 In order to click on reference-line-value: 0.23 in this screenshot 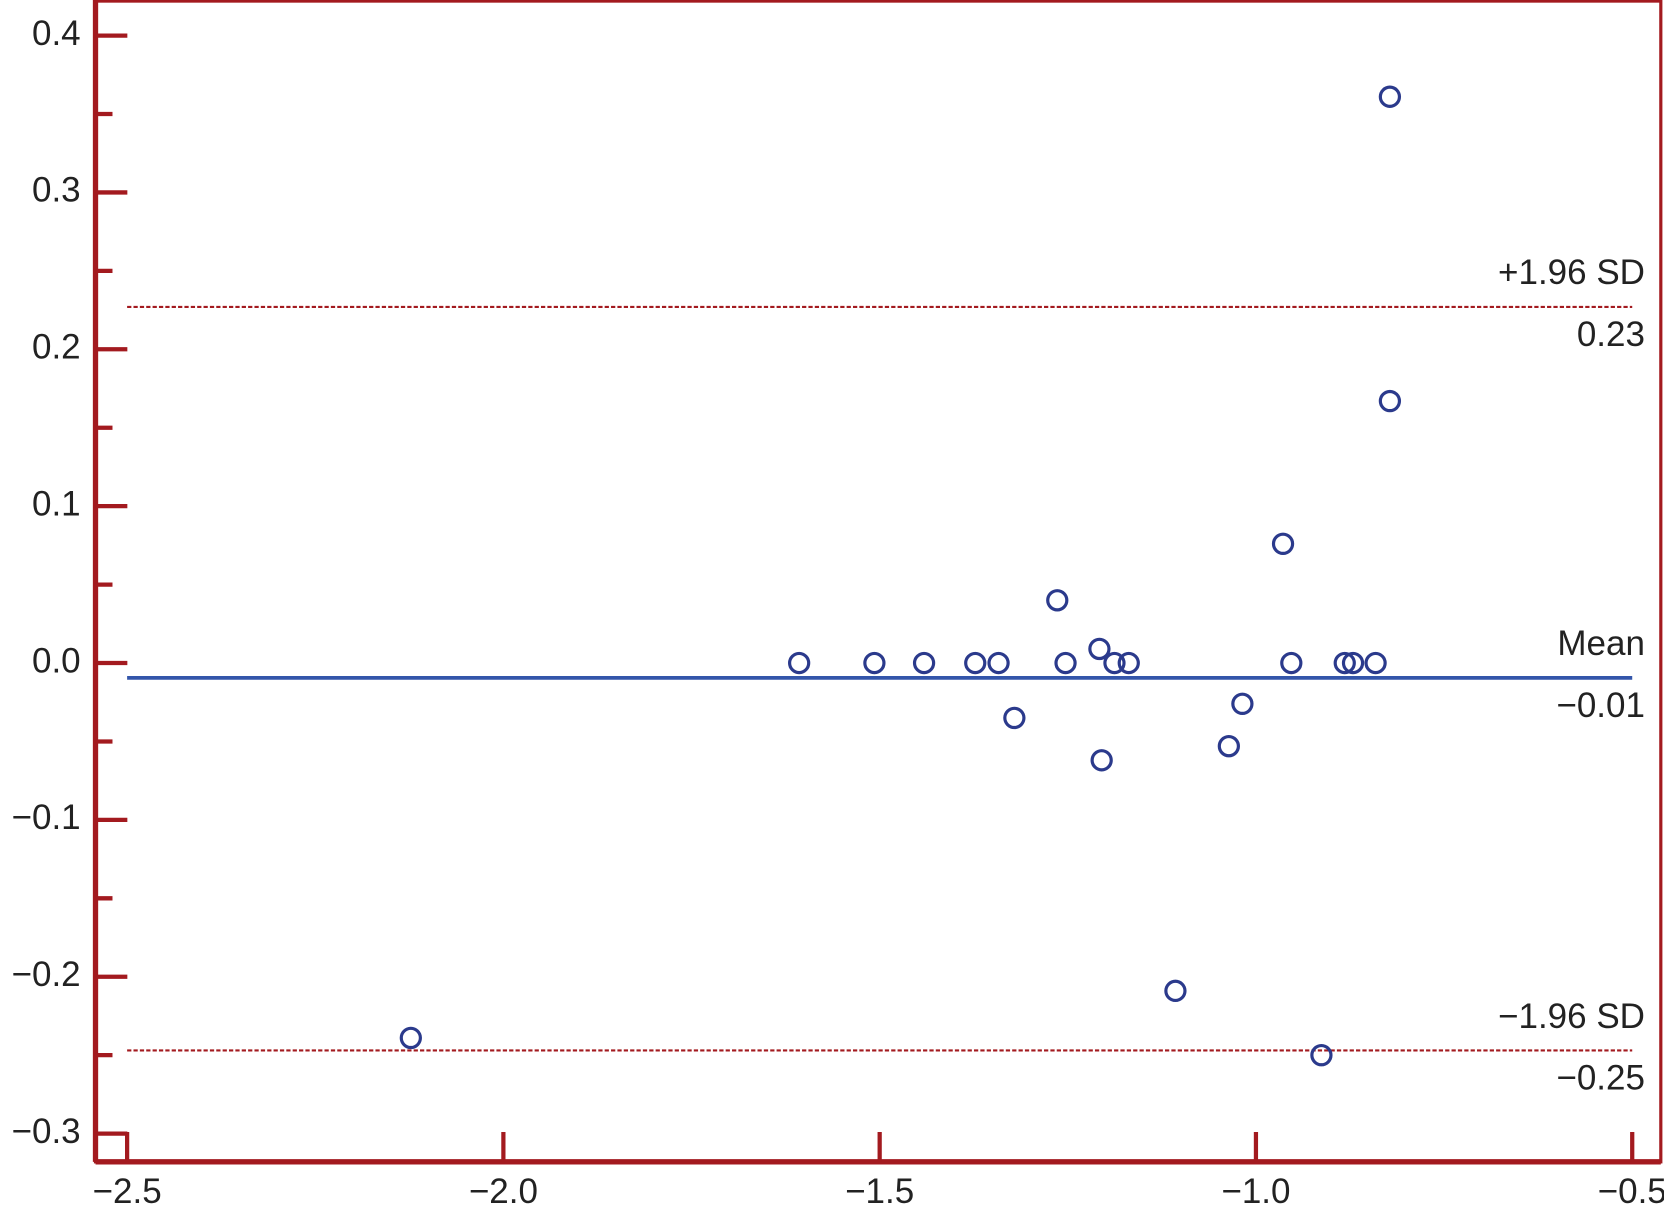, I will do `click(1611, 334)`.